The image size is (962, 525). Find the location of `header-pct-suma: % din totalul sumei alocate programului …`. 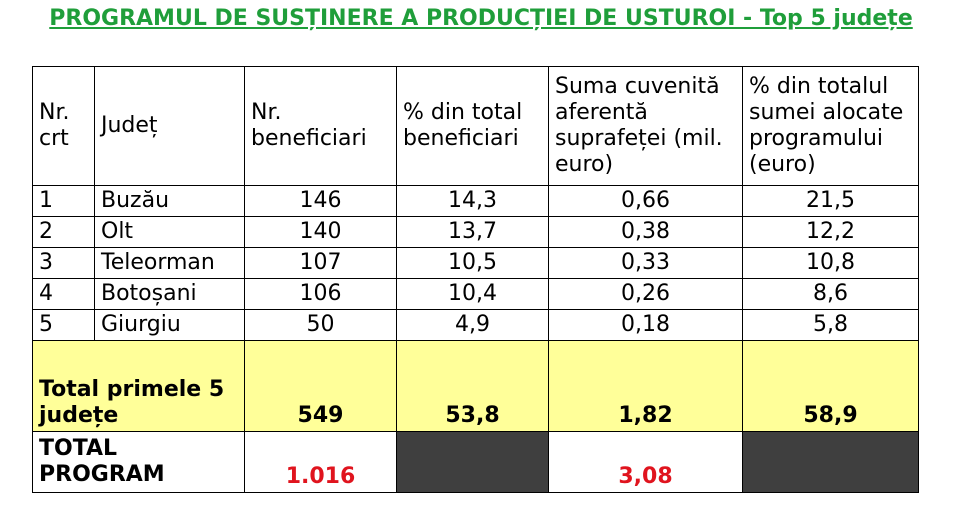

header-pct-suma: % din totalul sumei alocate programului … is located at coordinates (830, 126).